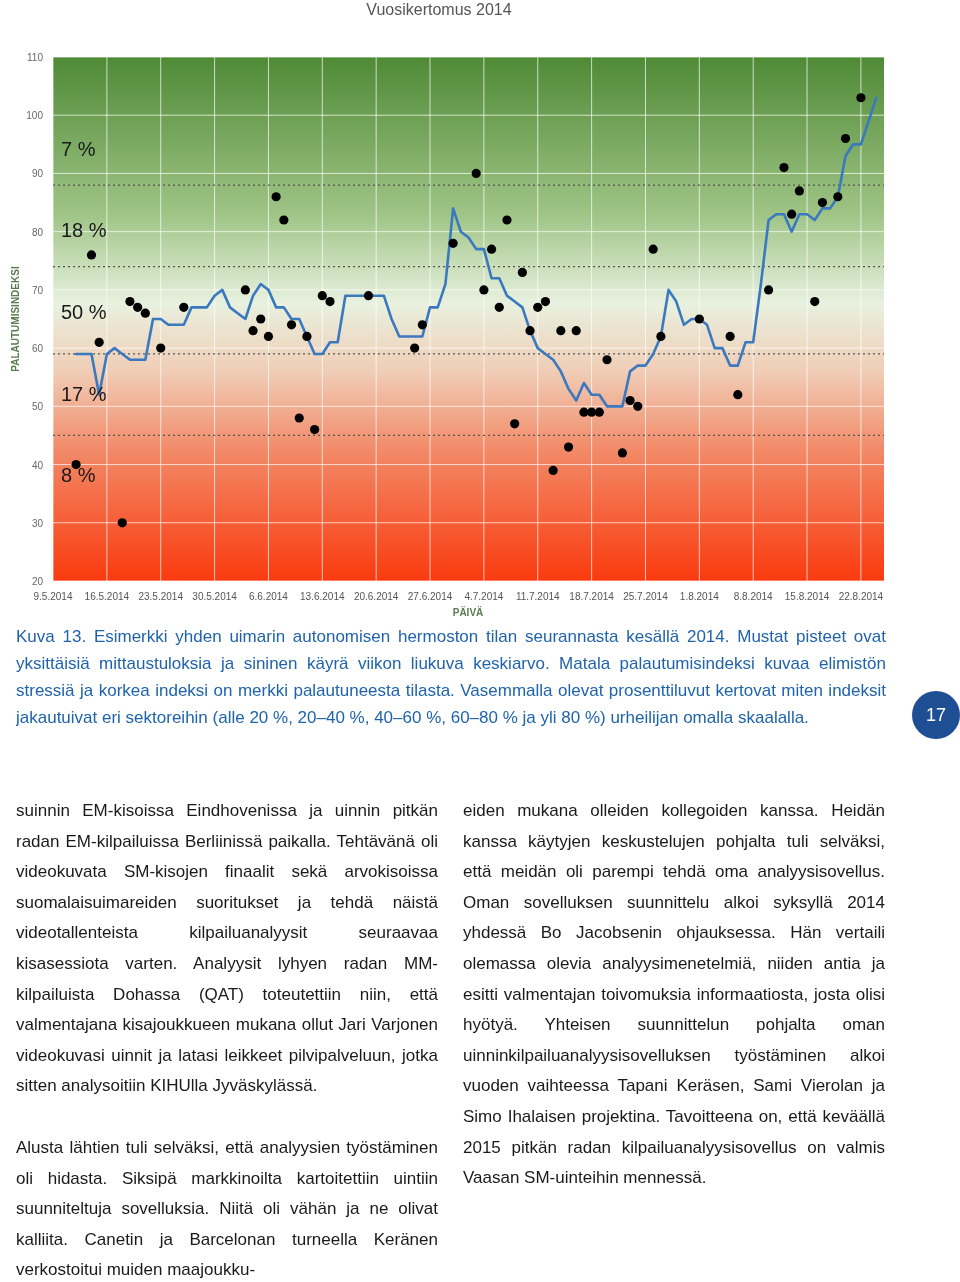 The height and width of the screenshot is (1282, 960). Describe the element at coordinates (53, 596) in the screenshot. I see `x-tick-label: 9.5.2014` at that location.